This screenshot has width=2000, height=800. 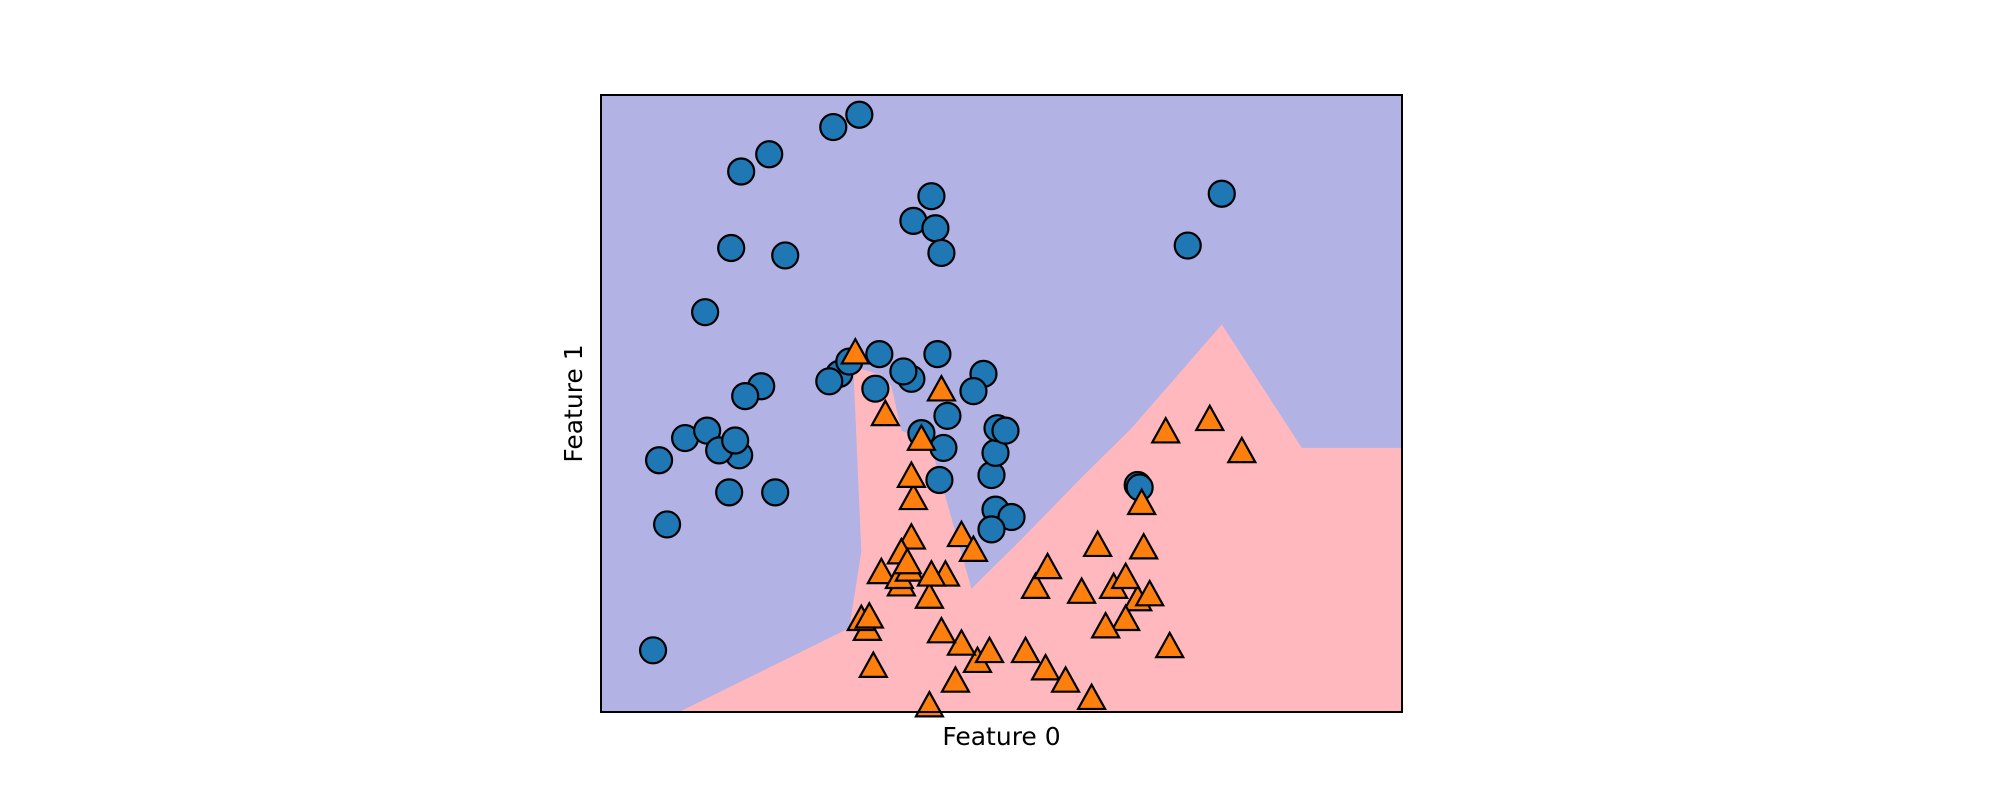 What do you see at coordinates (1001, 736) in the screenshot?
I see `x-axis-label: Feature 0` at bounding box center [1001, 736].